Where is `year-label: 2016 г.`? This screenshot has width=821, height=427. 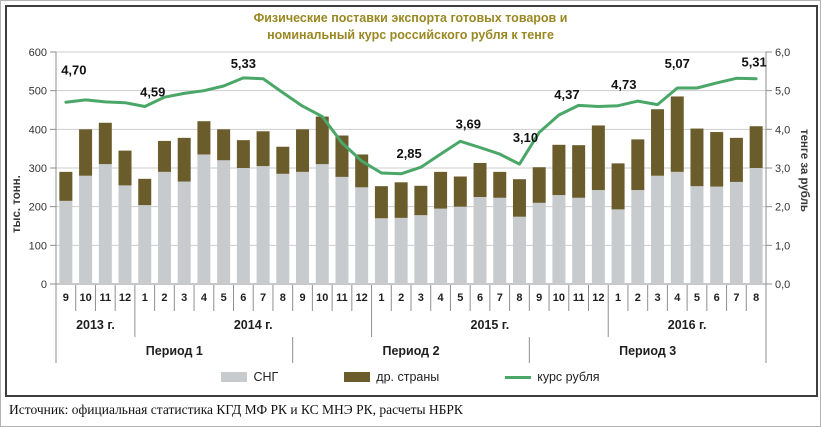 year-label: 2016 г. is located at coordinates (687, 325).